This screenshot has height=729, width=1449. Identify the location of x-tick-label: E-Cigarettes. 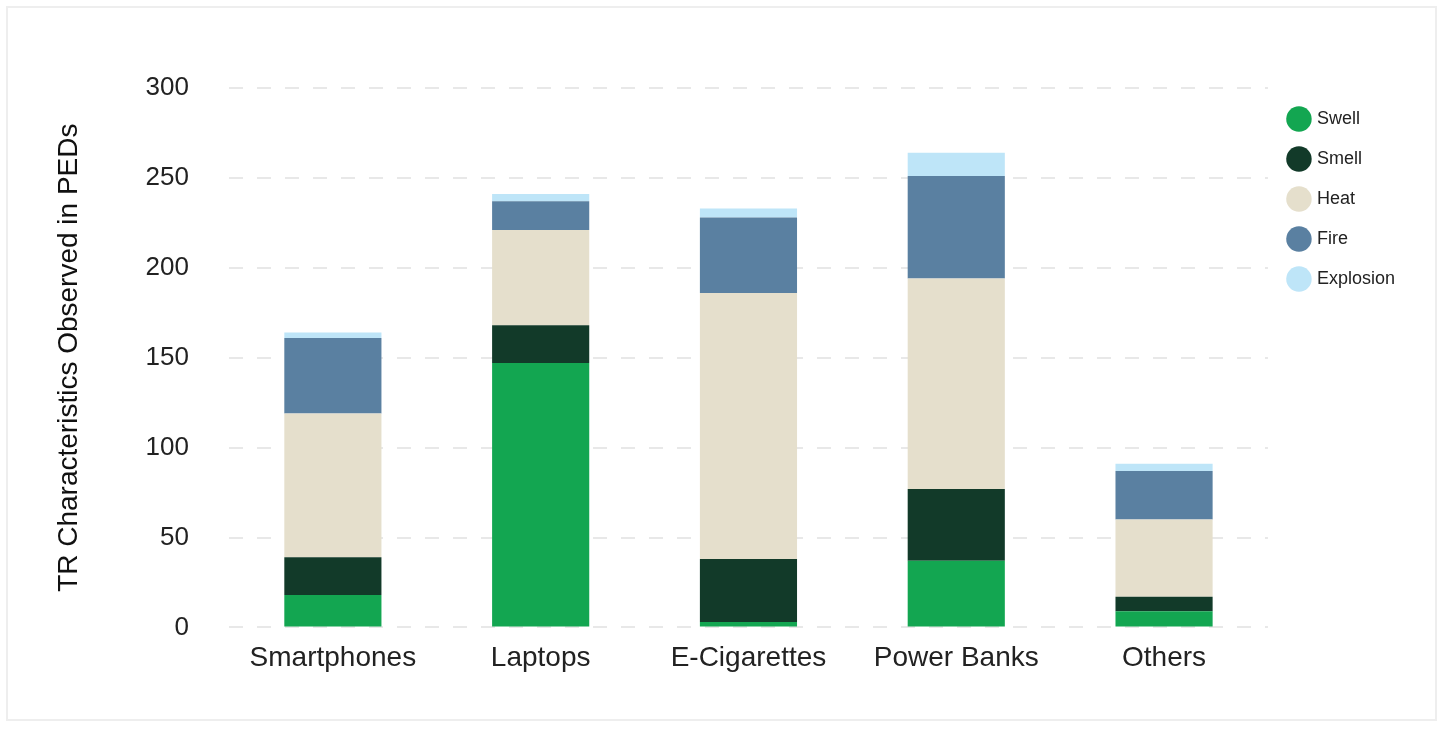
(748, 656).